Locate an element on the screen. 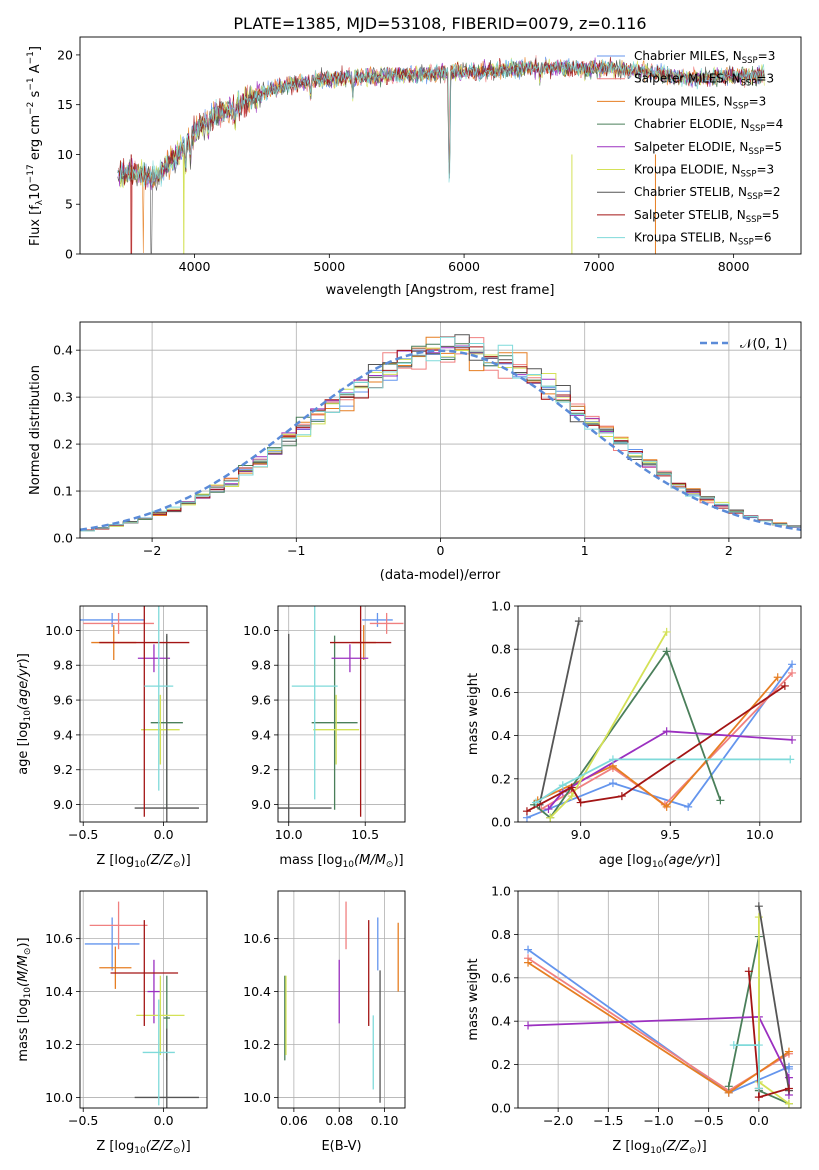  y-axis-label-sub: 10 is located at coordinates (28, 716).